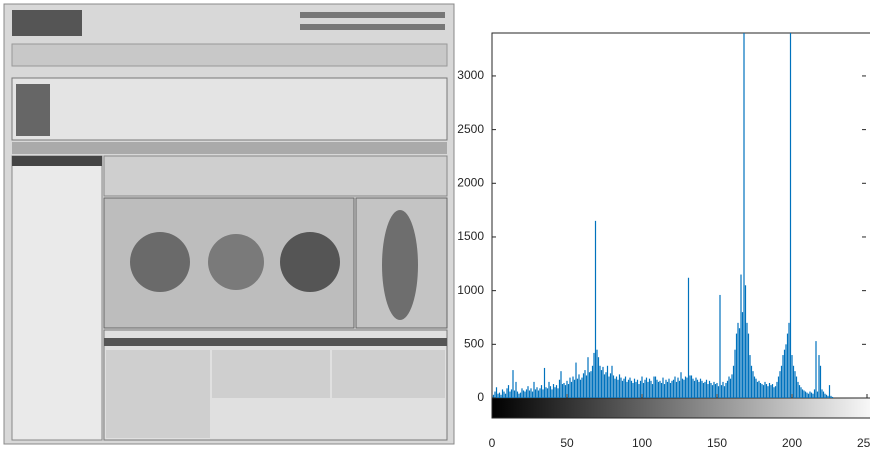 The height and width of the screenshot is (452, 870). What do you see at coordinates (470, 182) in the screenshot?
I see `y-tick-label: 2000` at bounding box center [470, 182].